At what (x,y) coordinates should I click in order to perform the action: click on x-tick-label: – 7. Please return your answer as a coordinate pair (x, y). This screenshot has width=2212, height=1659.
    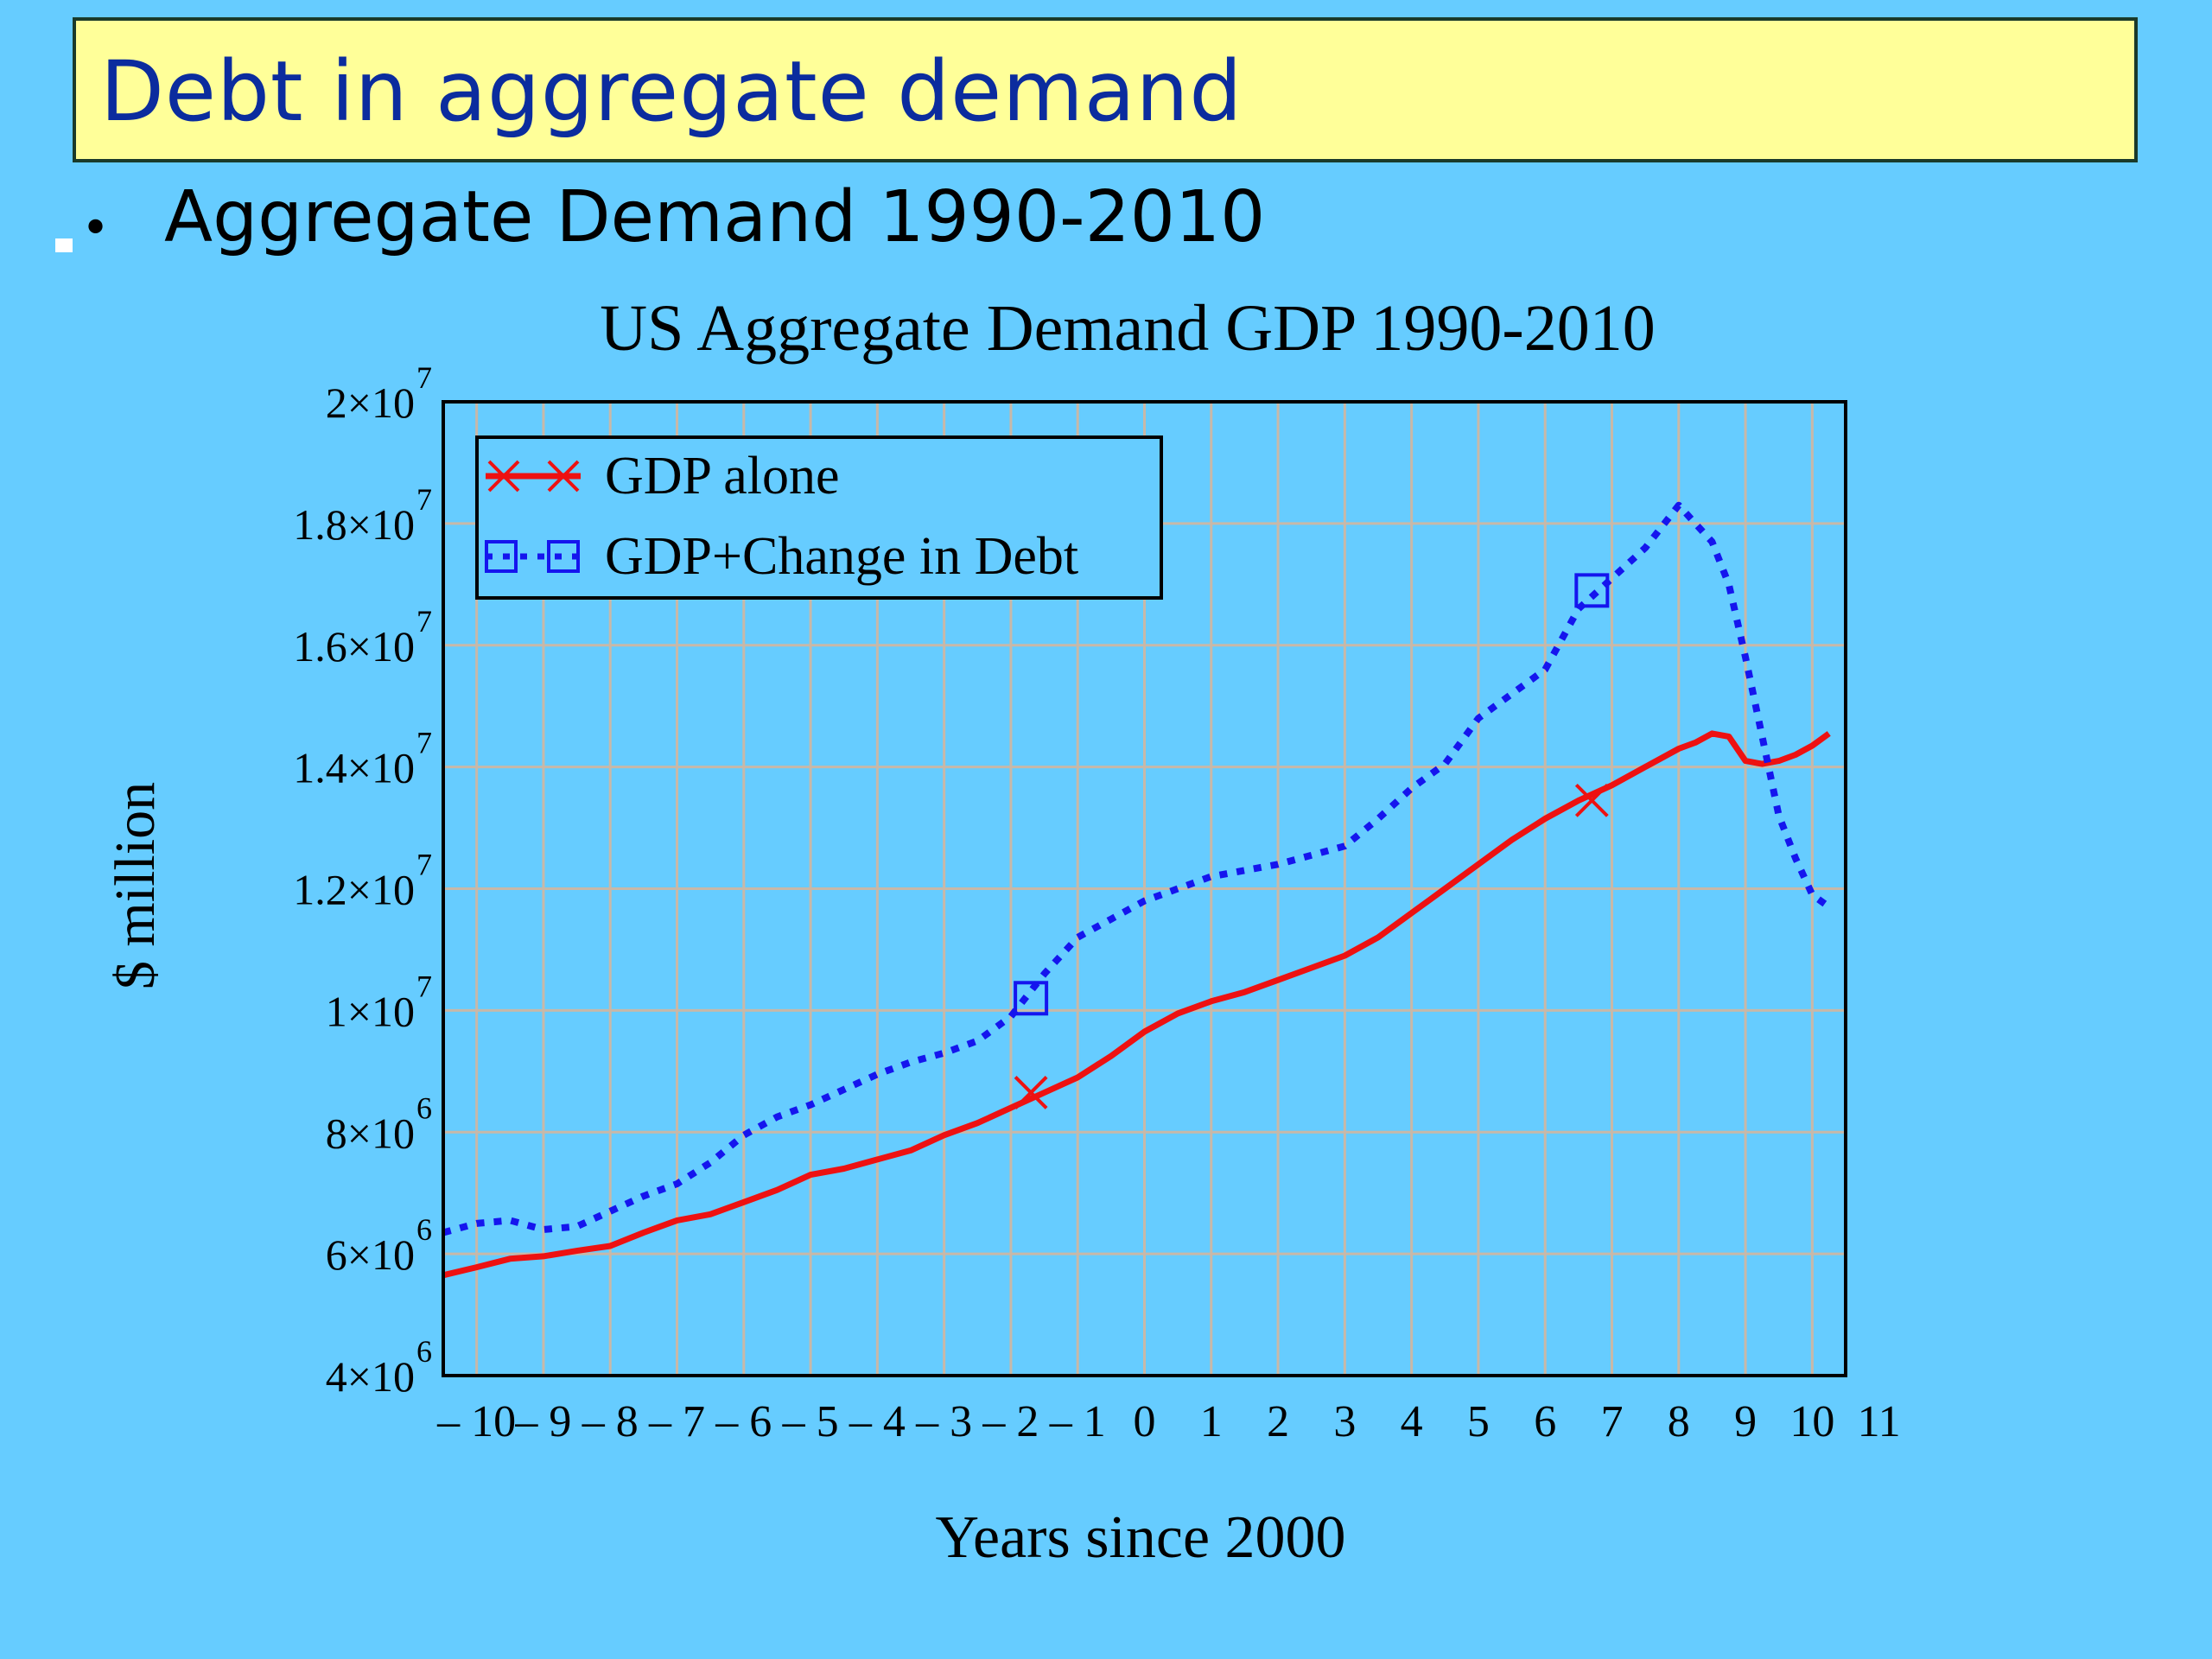
    Looking at the image, I should click on (676, 1421).